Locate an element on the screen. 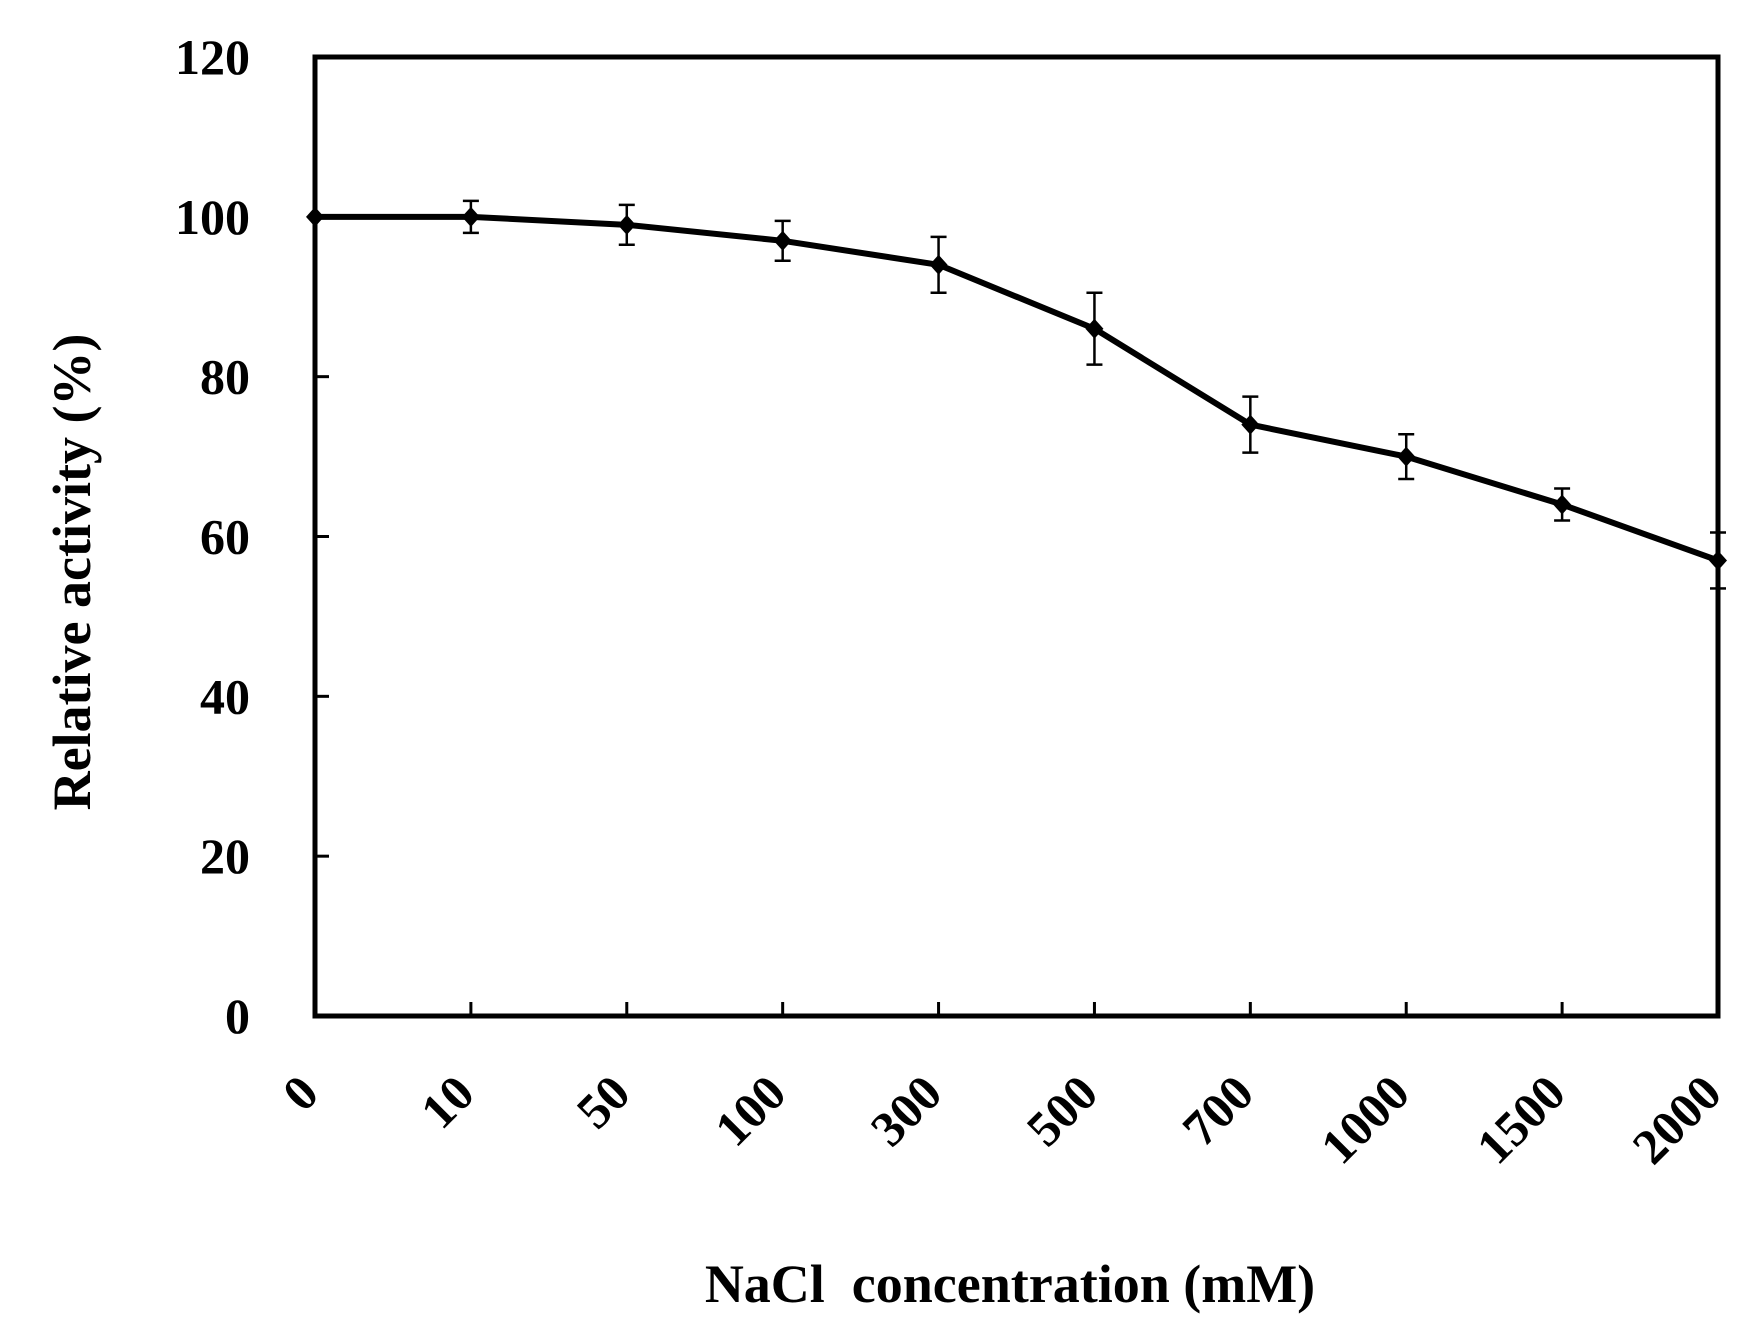 This screenshot has height=1333, width=1743. y-axis-title: Relative activity (%) is located at coordinates (72, 572).